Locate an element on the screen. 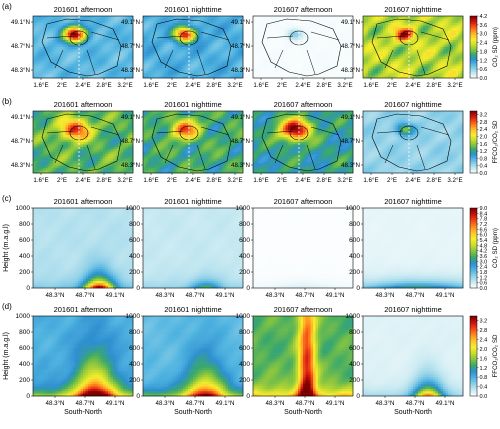 This screenshot has height=429, width=500. colorbar-tick-label: 1.8 is located at coordinates (484, 273).